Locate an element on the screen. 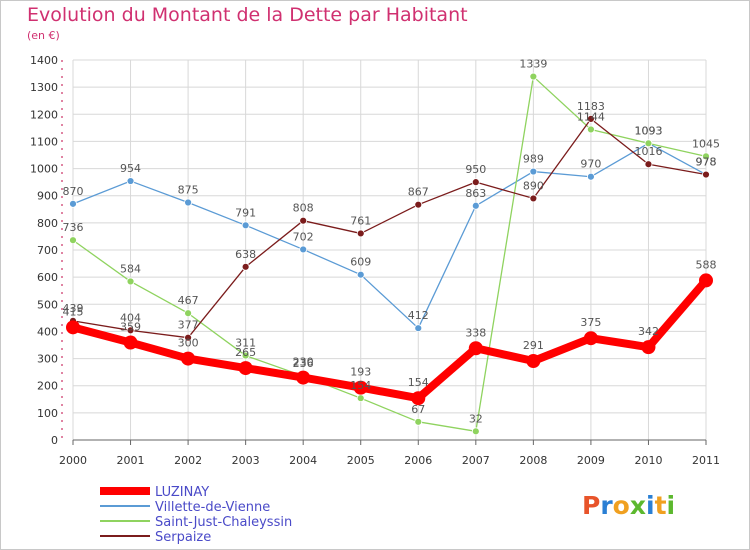  data-label: 1339 is located at coordinates (533, 64).